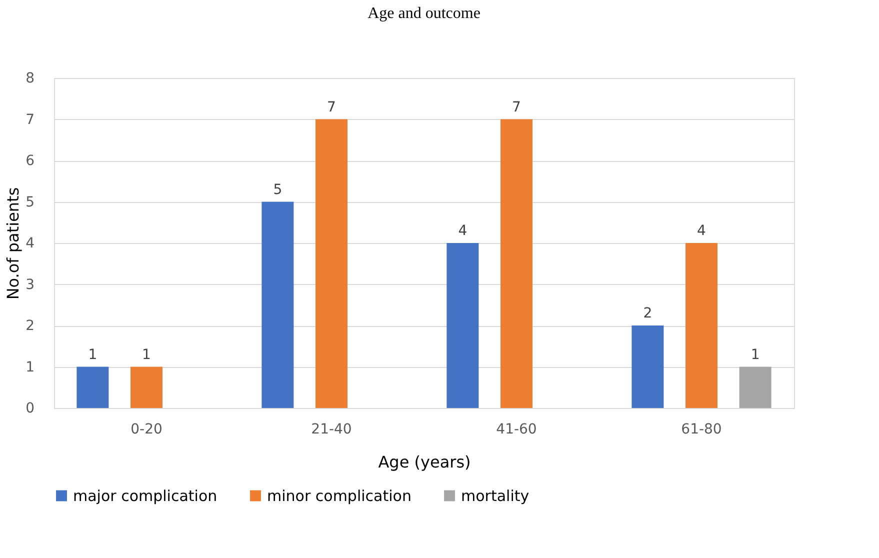  Describe the element at coordinates (647, 314) in the screenshot. I see `data-label: 2` at that location.